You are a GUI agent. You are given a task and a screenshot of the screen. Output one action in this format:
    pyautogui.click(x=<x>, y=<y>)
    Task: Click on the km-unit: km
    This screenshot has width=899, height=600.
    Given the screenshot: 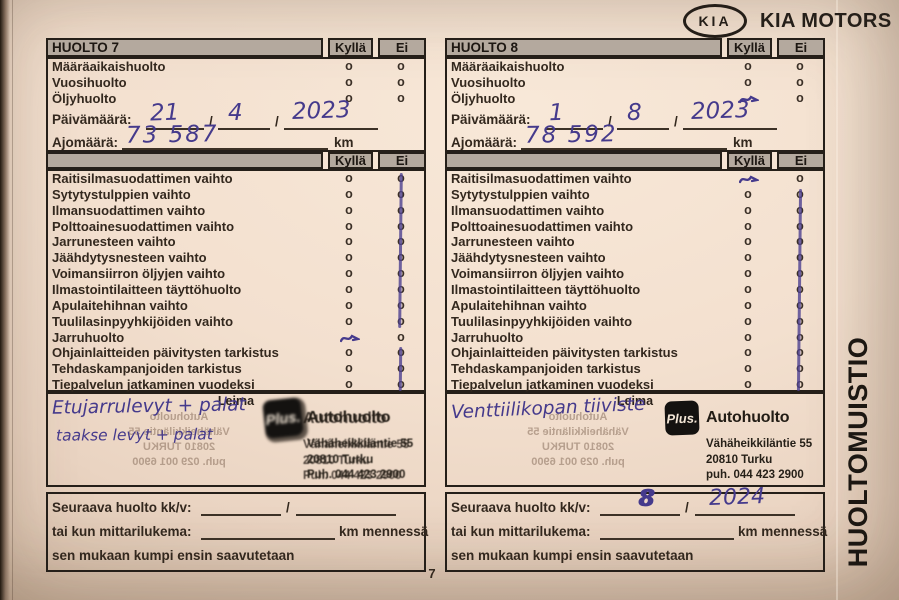 What is the action you would take?
    pyautogui.click(x=743, y=142)
    